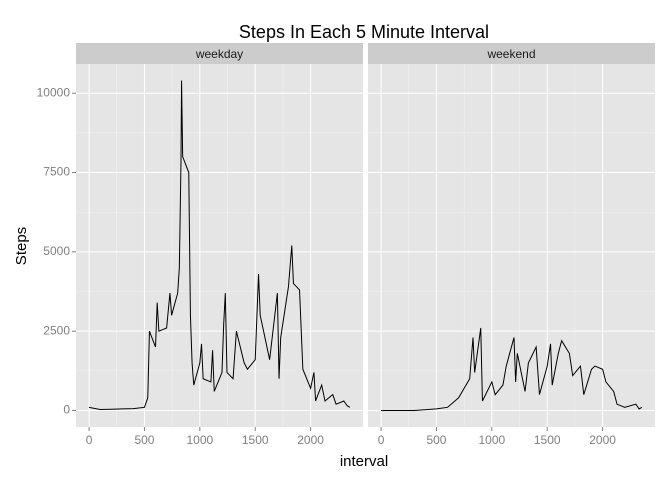 Image resolution: width=672 pixels, height=485 pixels. What do you see at coordinates (54, 92) in the screenshot?
I see `y-tick-label: 10000` at bounding box center [54, 92].